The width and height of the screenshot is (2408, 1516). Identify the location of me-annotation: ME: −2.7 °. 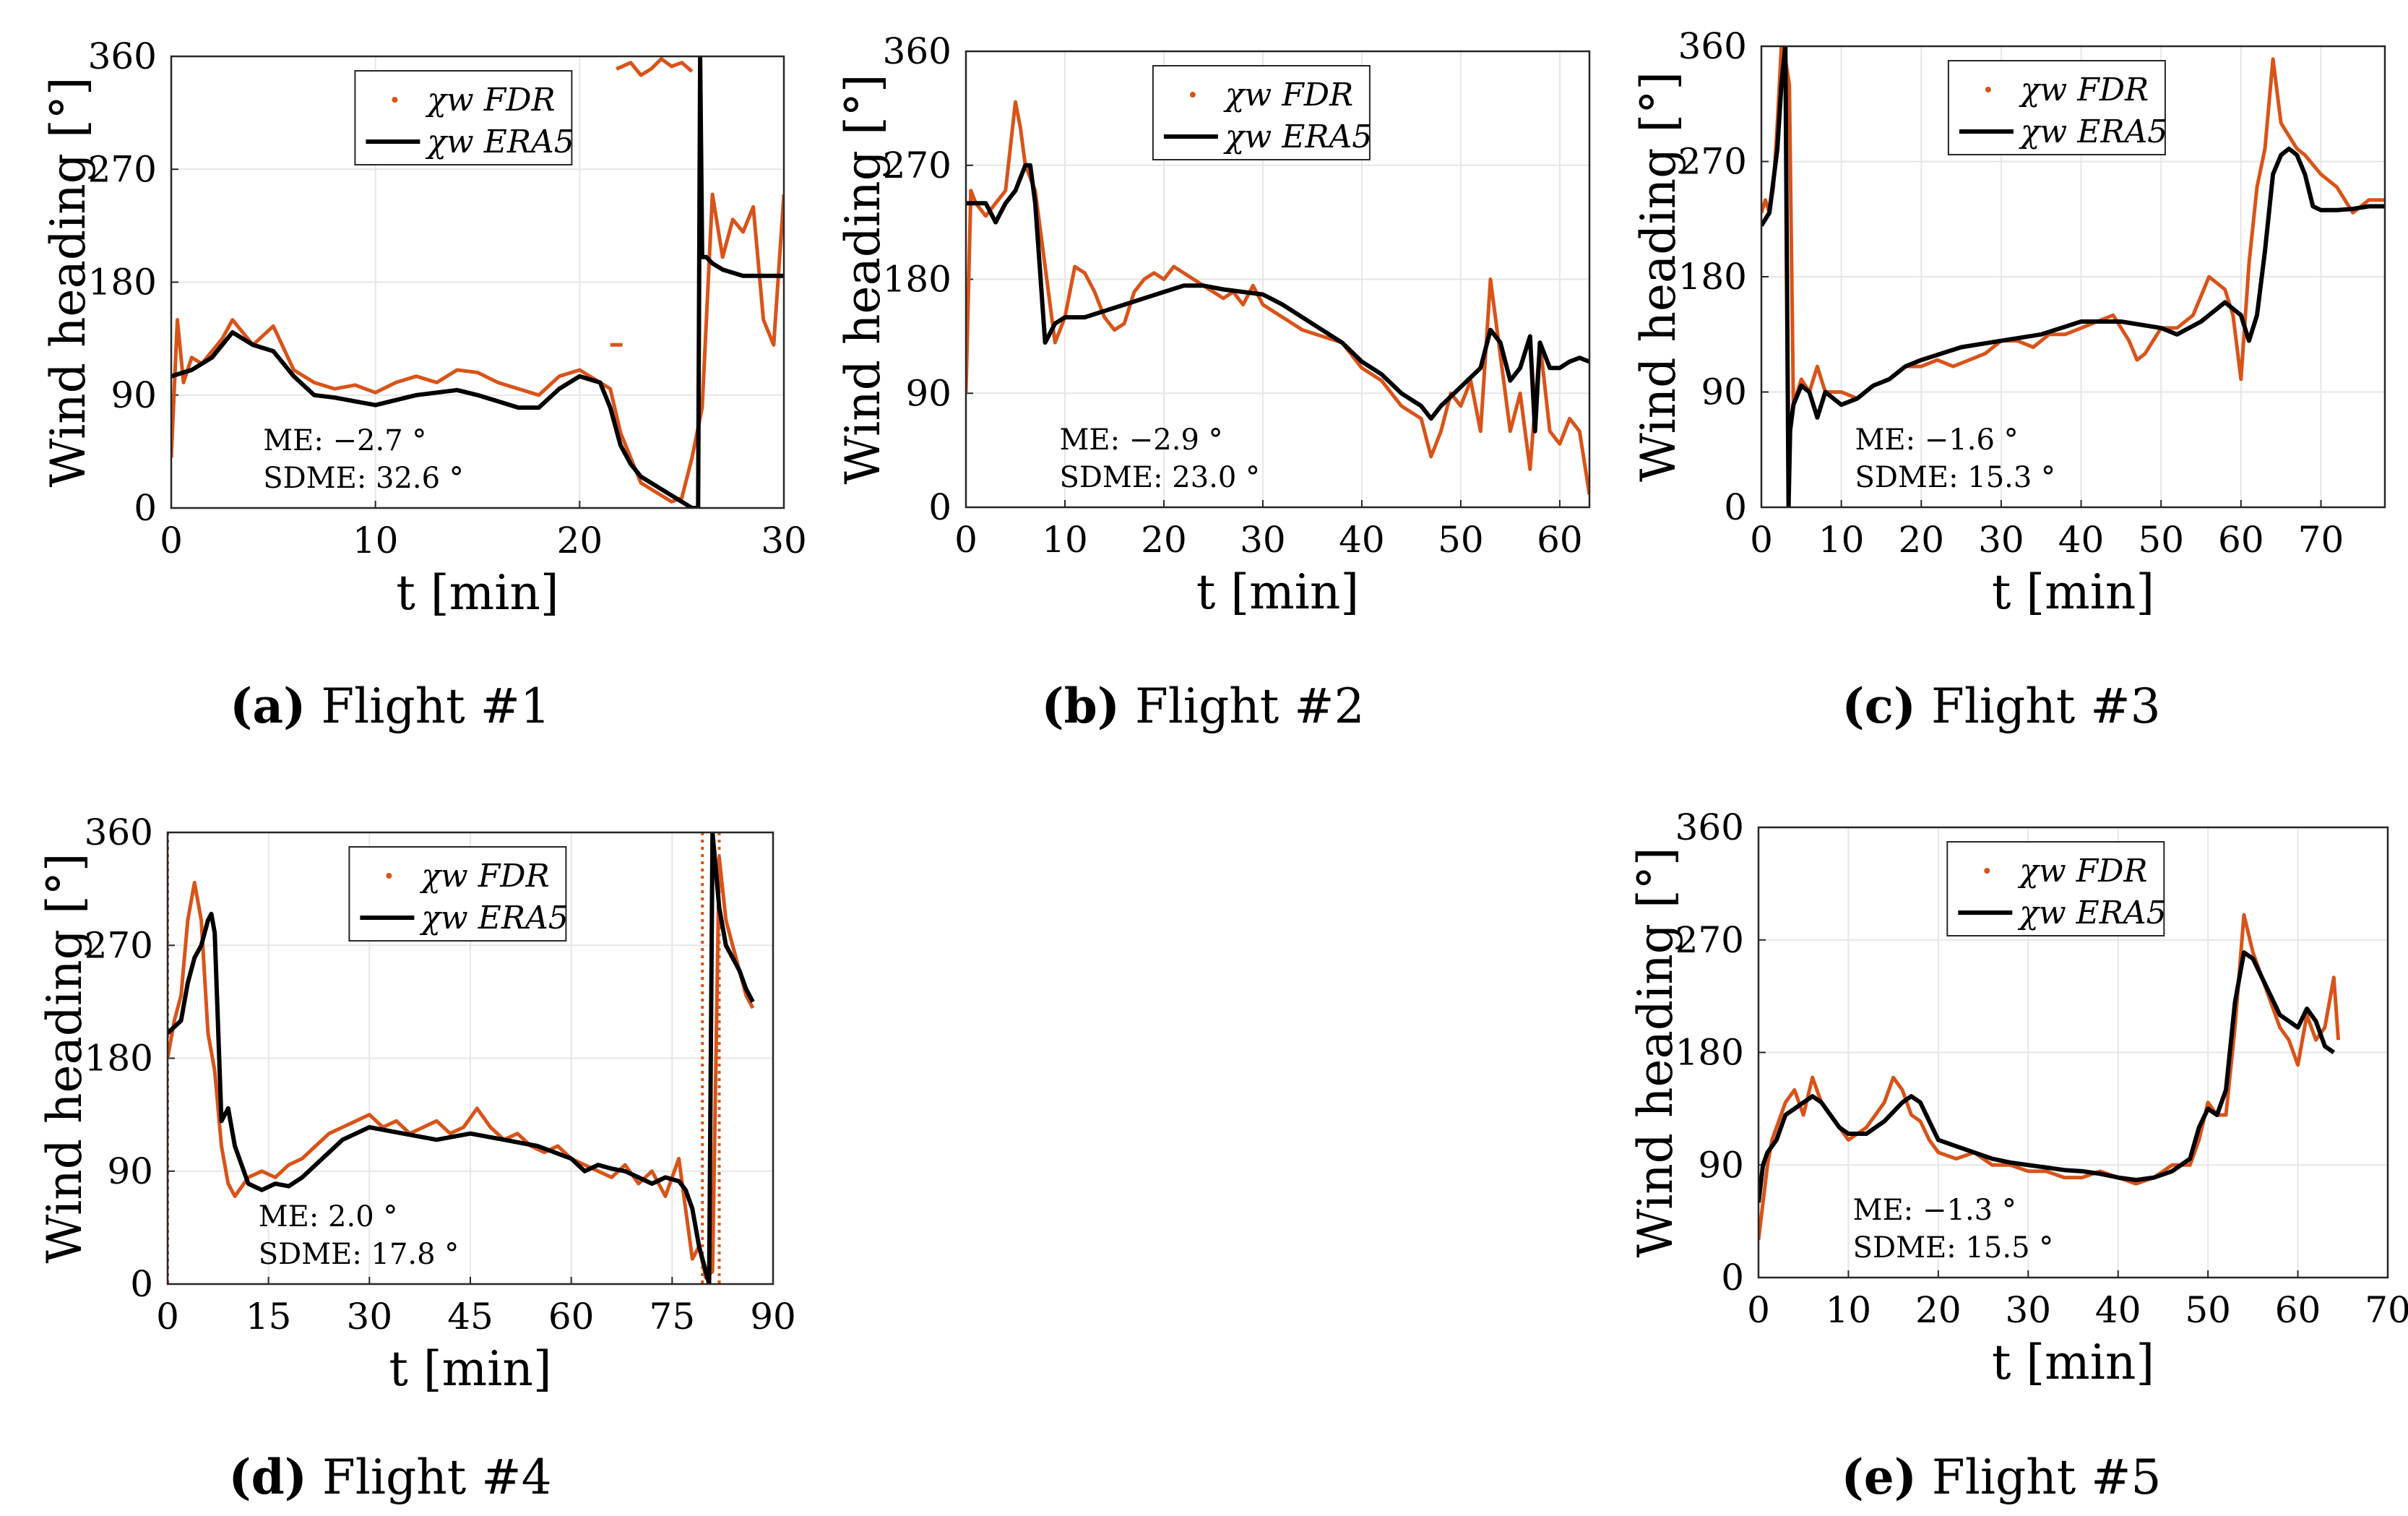
(344, 440).